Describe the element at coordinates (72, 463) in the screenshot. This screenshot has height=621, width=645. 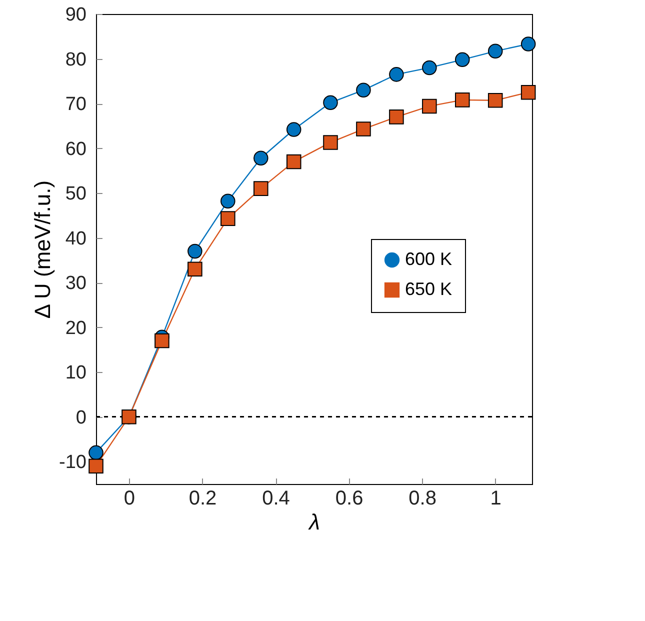
I see `y-tick-label: -10` at that location.